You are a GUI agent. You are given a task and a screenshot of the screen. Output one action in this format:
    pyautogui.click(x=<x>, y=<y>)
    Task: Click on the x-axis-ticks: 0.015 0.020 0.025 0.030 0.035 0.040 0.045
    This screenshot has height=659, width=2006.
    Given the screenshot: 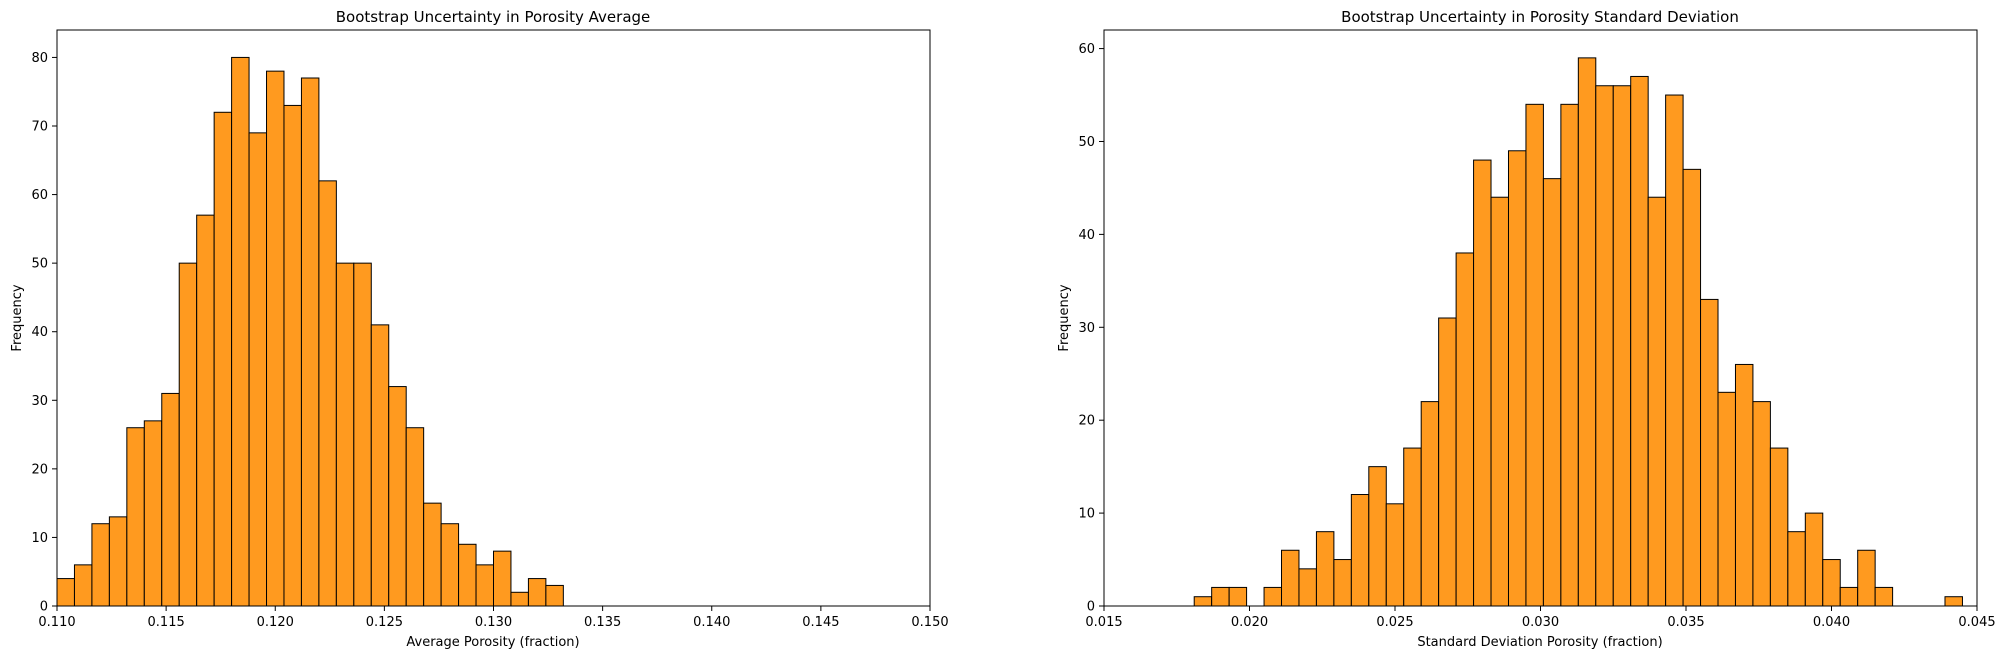 What is the action you would take?
    pyautogui.click(x=1540, y=618)
    